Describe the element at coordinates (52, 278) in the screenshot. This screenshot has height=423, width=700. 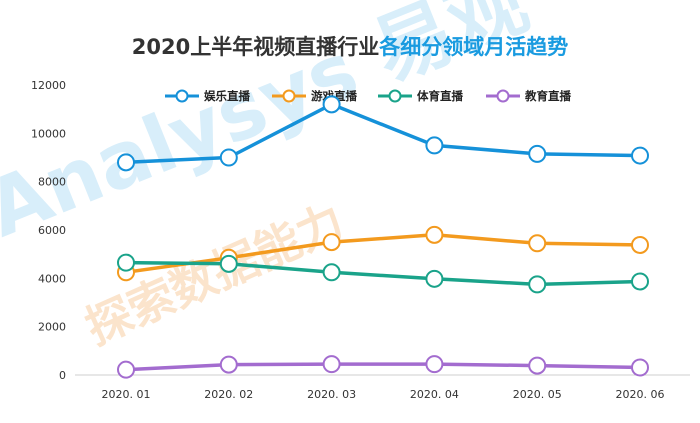
I see `y-tick-label: 4000` at that location.